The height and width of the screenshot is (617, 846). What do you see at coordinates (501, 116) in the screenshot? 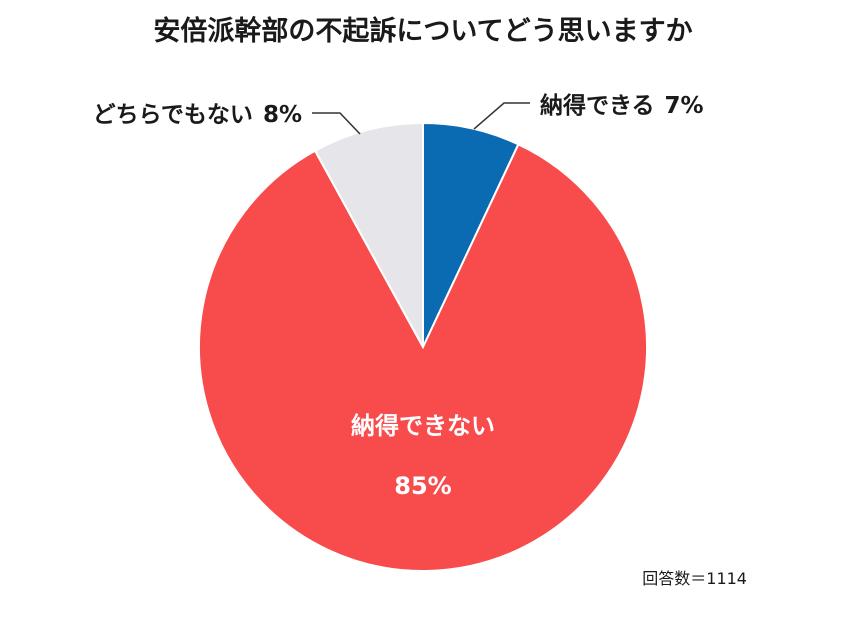
I see `leader-line-agree` at bounding box center [501, 116].